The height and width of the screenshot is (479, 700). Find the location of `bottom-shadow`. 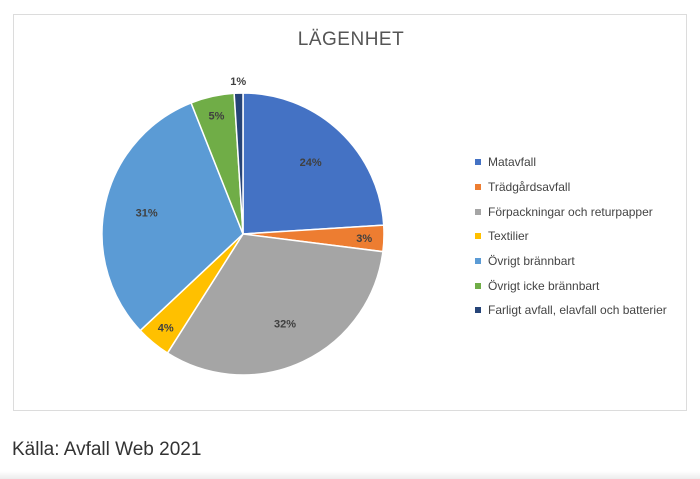

bottom-shadow is located at coordinates (350, 475).